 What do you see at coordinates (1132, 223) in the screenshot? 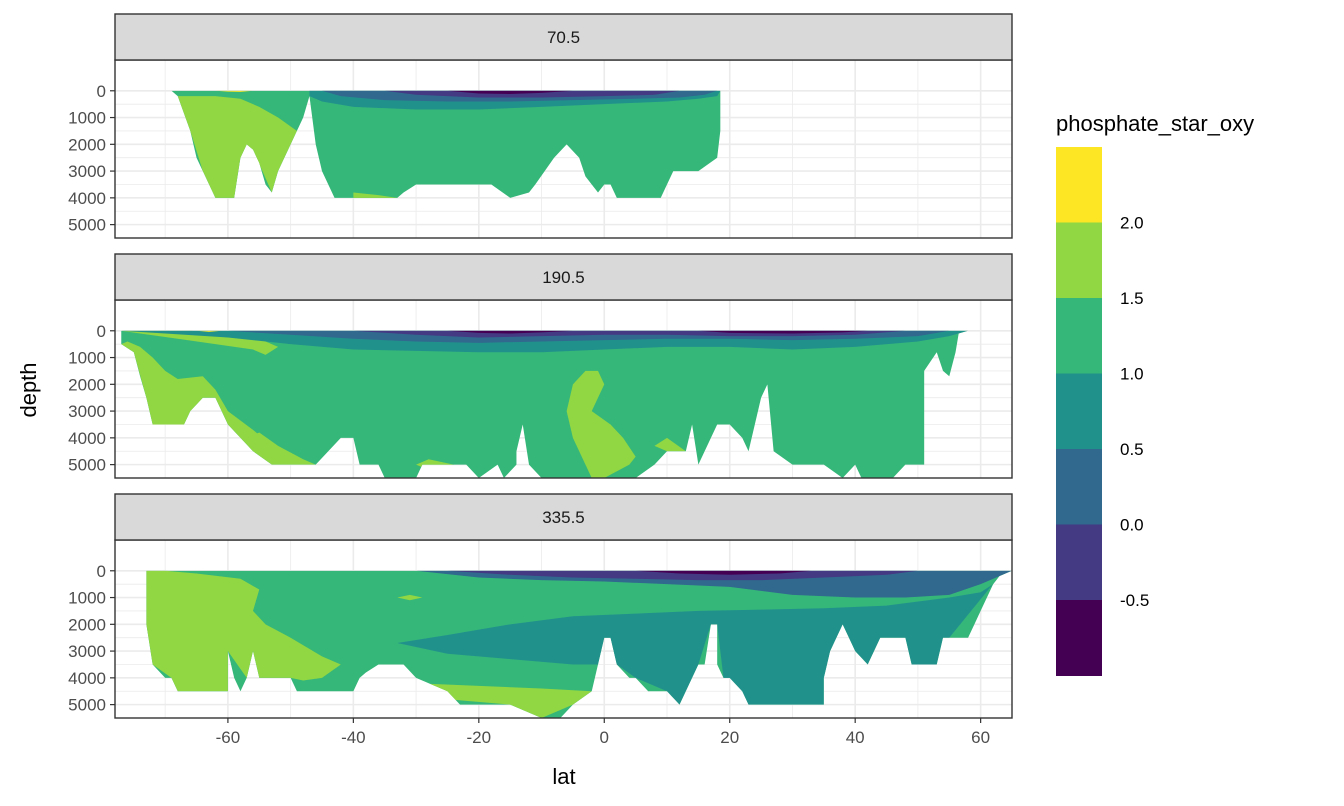
I see `legend-label: 2.0` at bounding box center [1132, 223].